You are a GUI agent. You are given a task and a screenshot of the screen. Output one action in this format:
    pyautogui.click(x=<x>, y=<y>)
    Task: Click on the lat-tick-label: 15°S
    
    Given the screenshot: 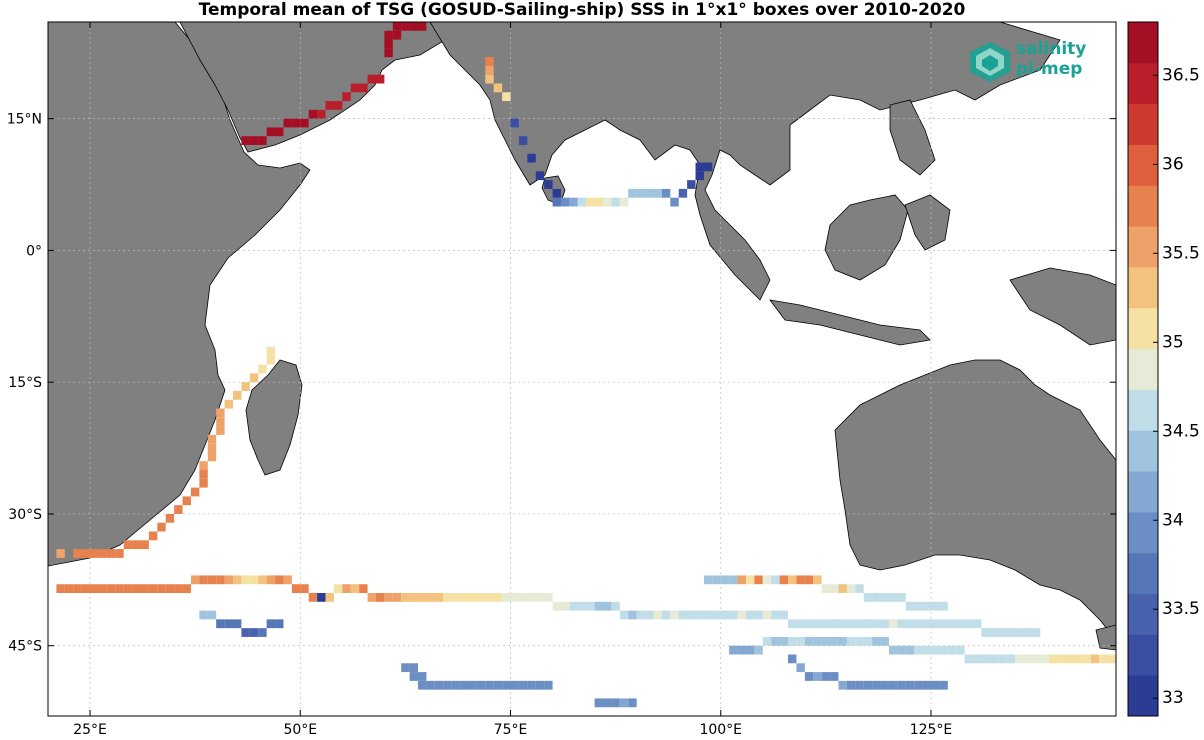 What is the action you would take?
    pyautogui.click(x=25, y=383)
    